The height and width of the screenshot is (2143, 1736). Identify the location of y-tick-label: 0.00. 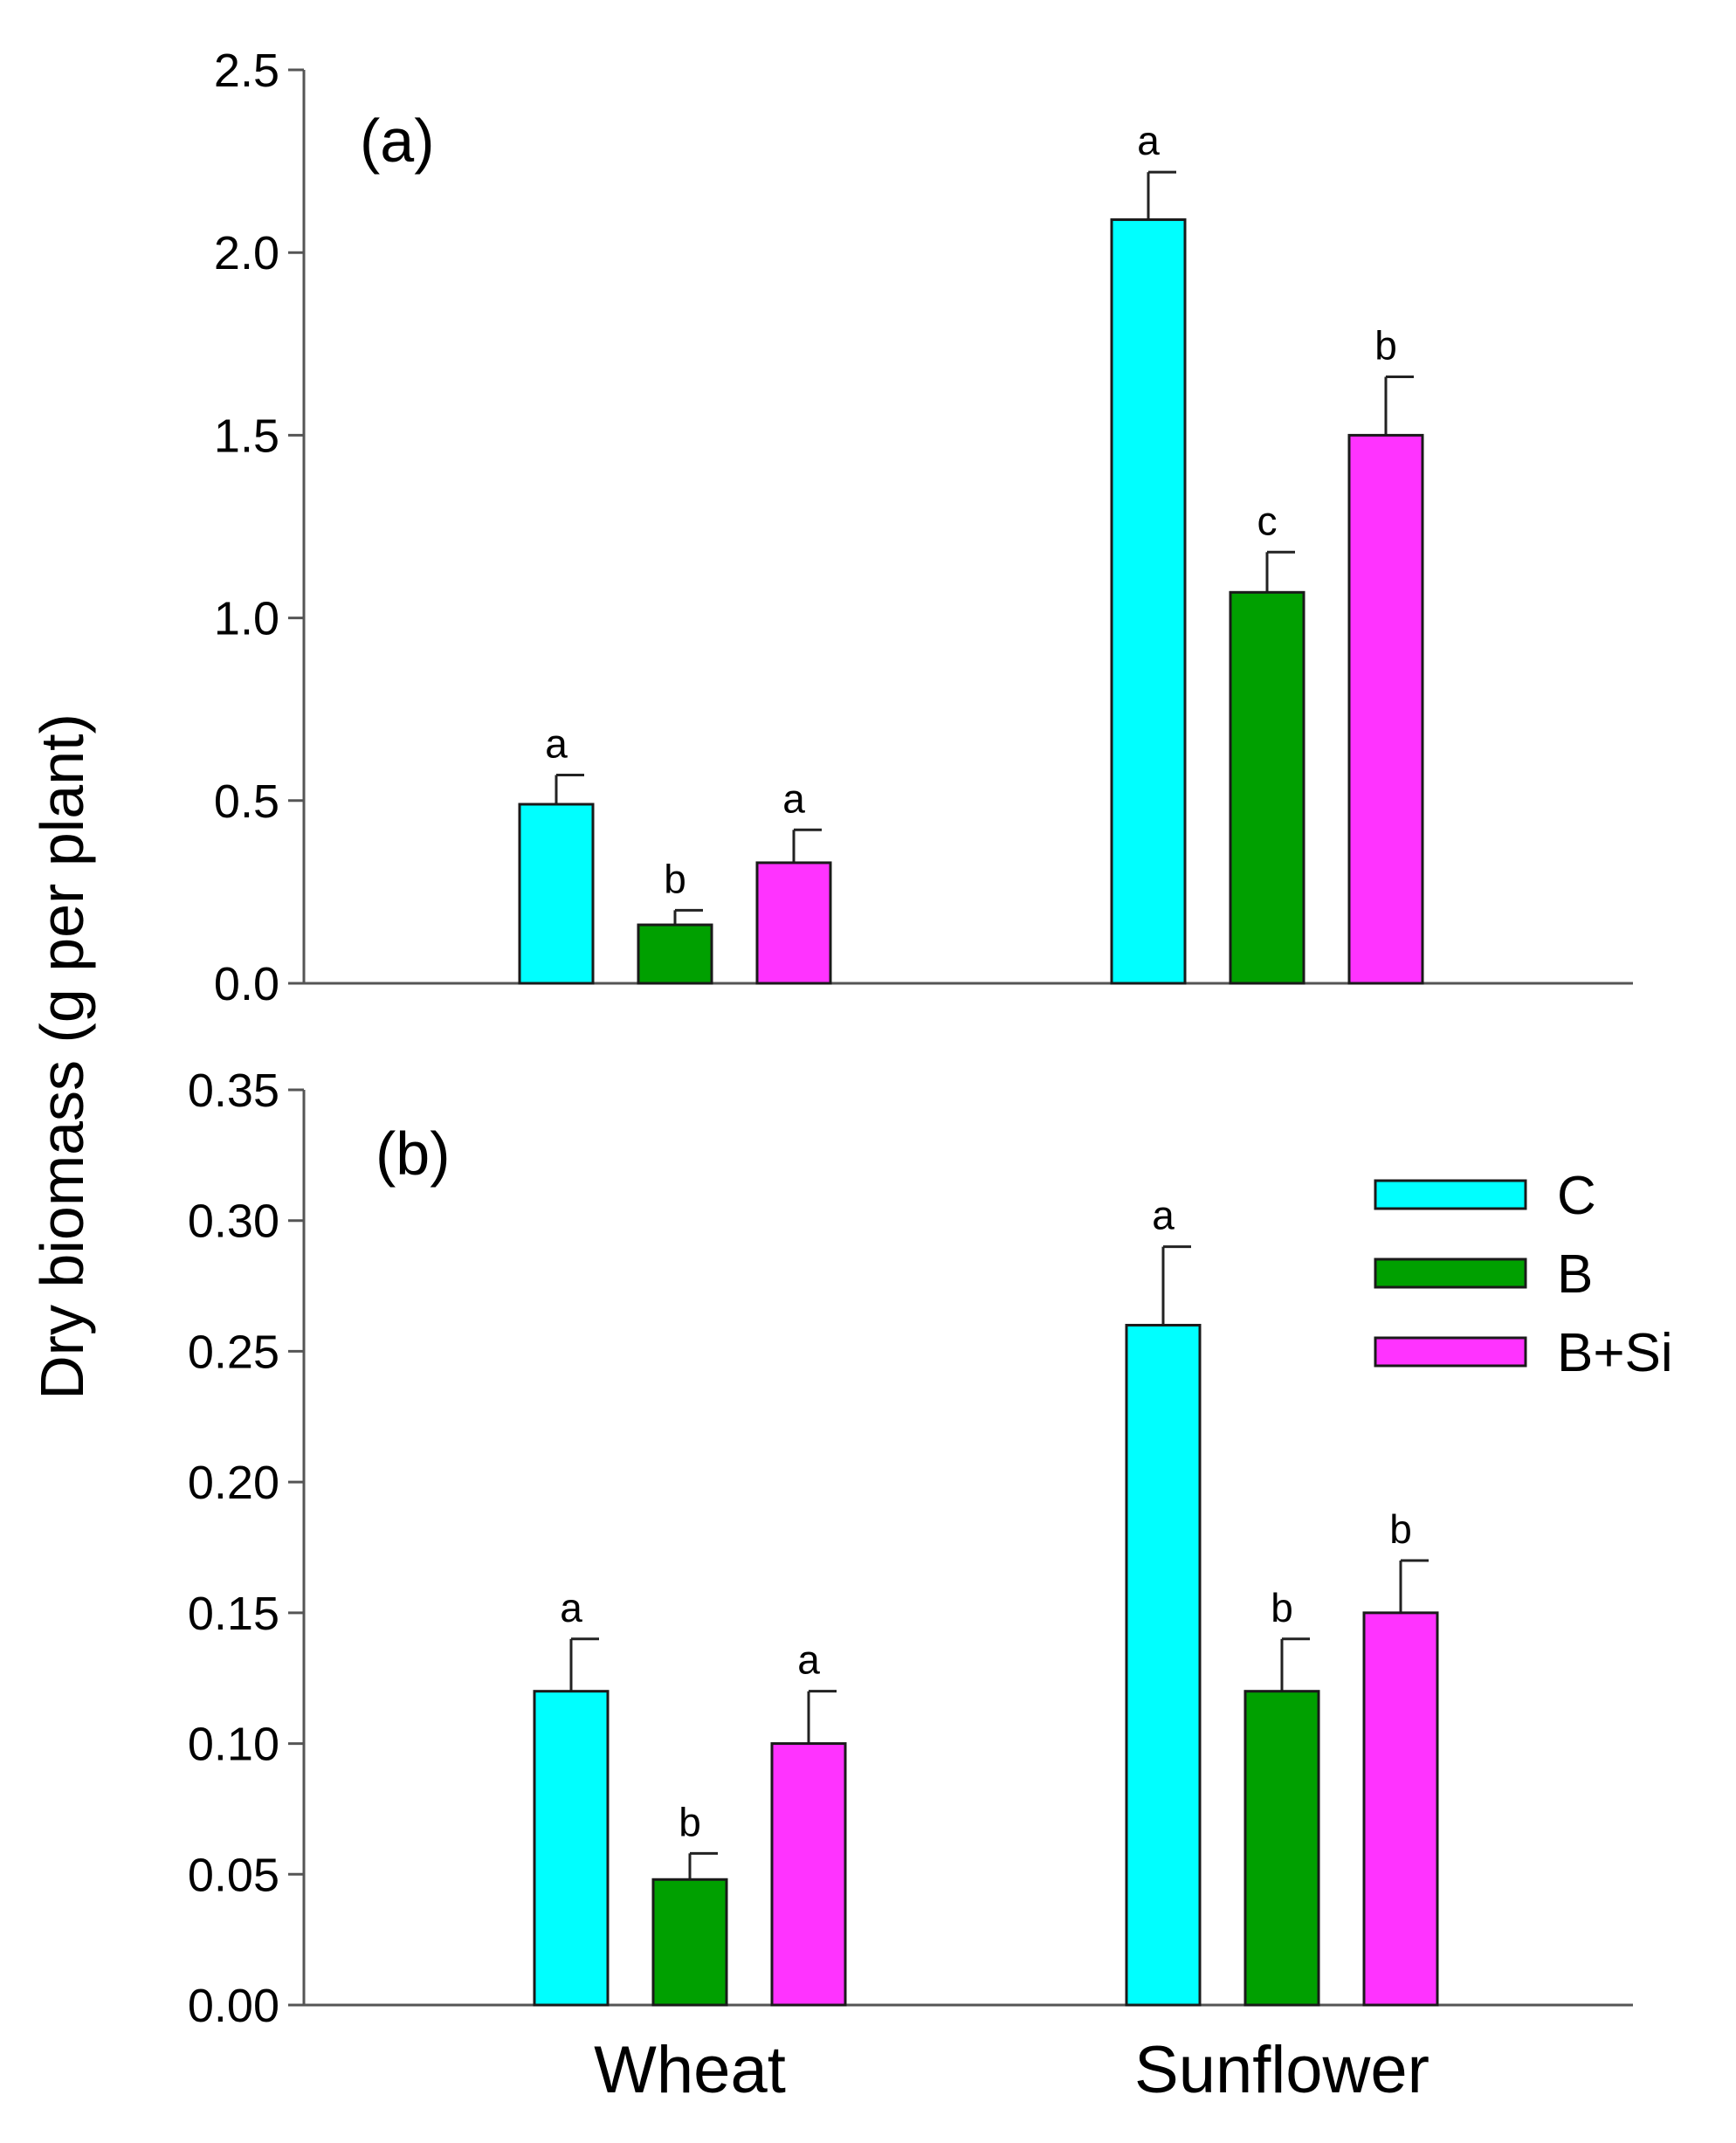
(234, 2006).